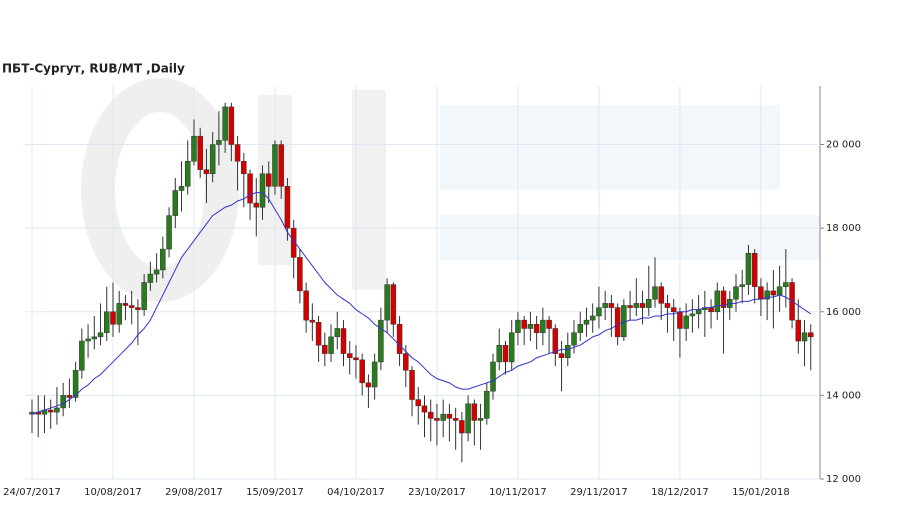 This screenshot has height=509, width=909. What do you see at coordinates (194, 492) in the screenshot?
I see `x-tick-label: 29/08/2017` at bounding box center [194, 492].